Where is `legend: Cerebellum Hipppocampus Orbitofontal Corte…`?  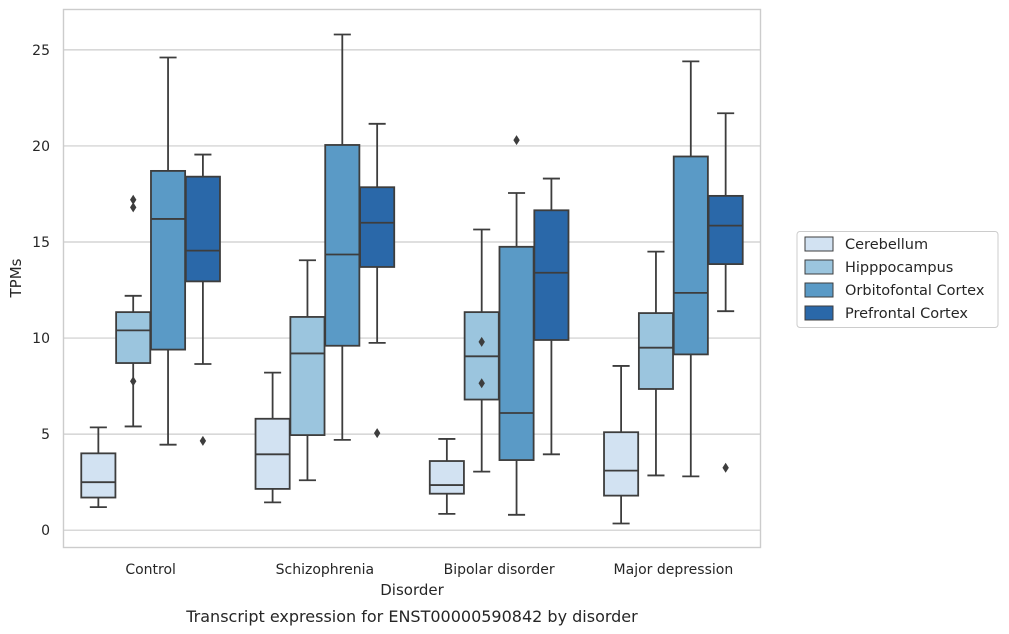 legend: Cerebellum Hipppocampus Orbitofontal Corte… is located at coordinates (897, 279).